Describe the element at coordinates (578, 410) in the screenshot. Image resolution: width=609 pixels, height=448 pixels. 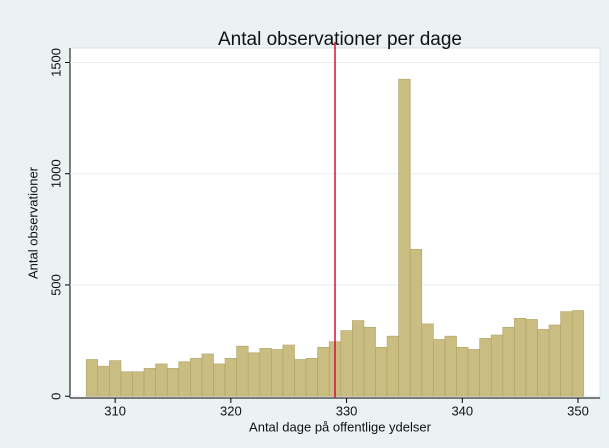
I see `x-tick-label: 350` at that location.